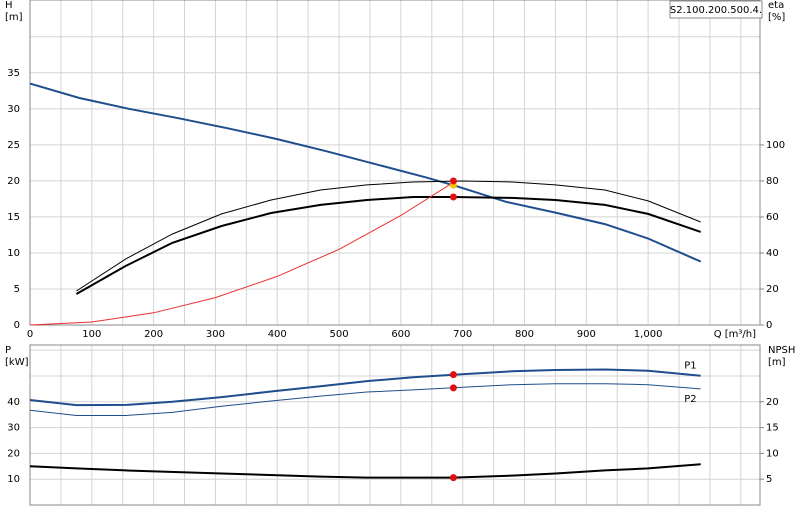 The width and height of the screenshot is (800, 524). What do you see at coordinates (690, 366) in the screenshot?
I see `legend-label: P1` at bounding box center [690, 366].